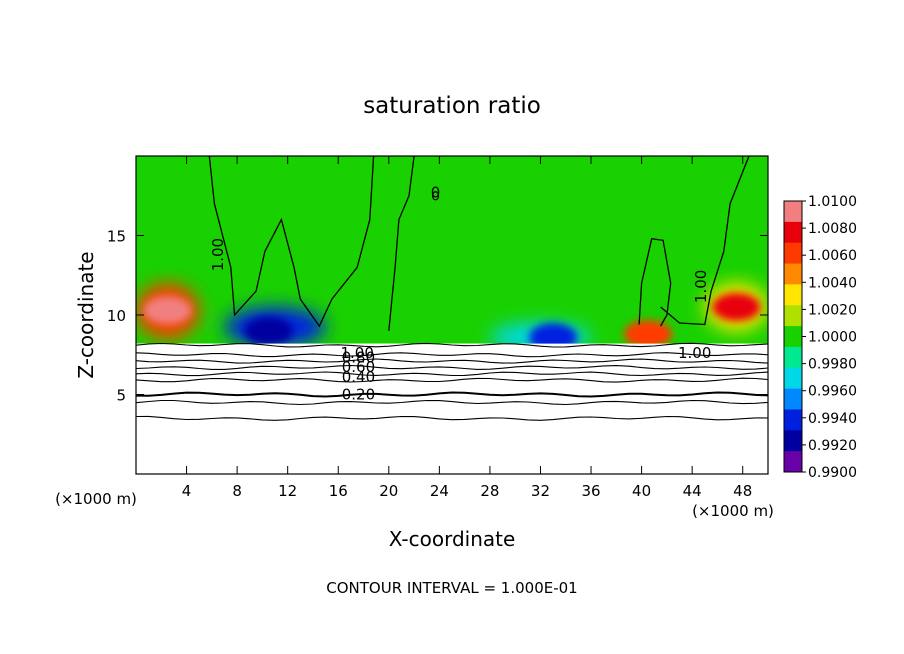 Image resolution: width=904 pixels, height=654 pixels. Describe the element at coordinates (832, 392) in the screenshot. I see `colorbar-label: 0.9960` at that location.